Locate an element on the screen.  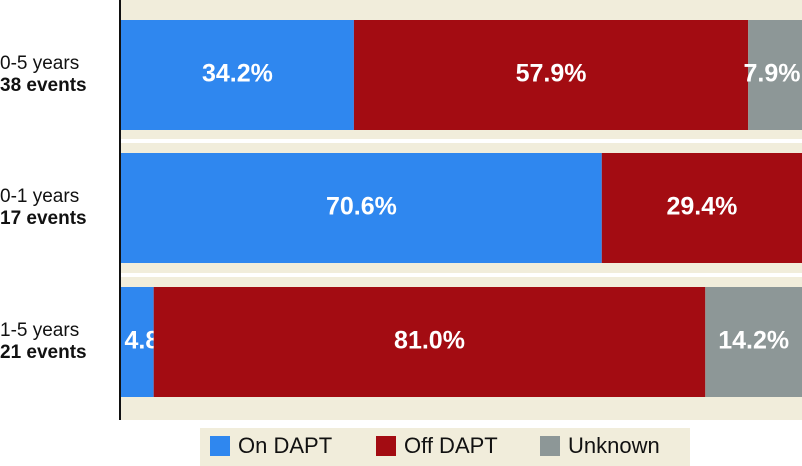
category-note: 17 events is located at coordinates (43, 218).